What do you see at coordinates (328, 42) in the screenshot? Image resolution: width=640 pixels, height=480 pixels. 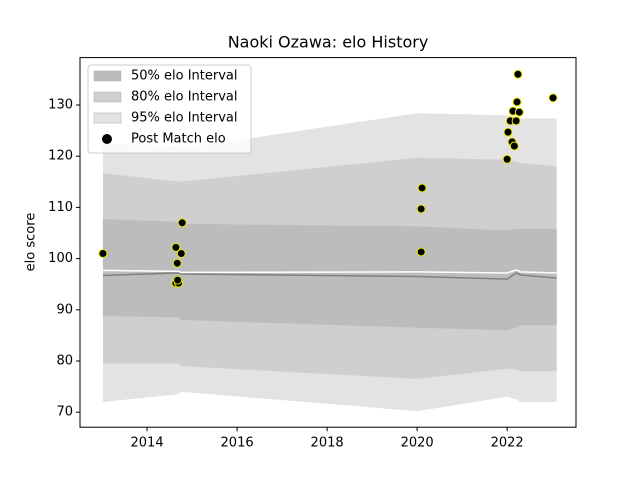 I see `chart-title: Naoki Ozawa: elo History` at bounding box center [328, 42].